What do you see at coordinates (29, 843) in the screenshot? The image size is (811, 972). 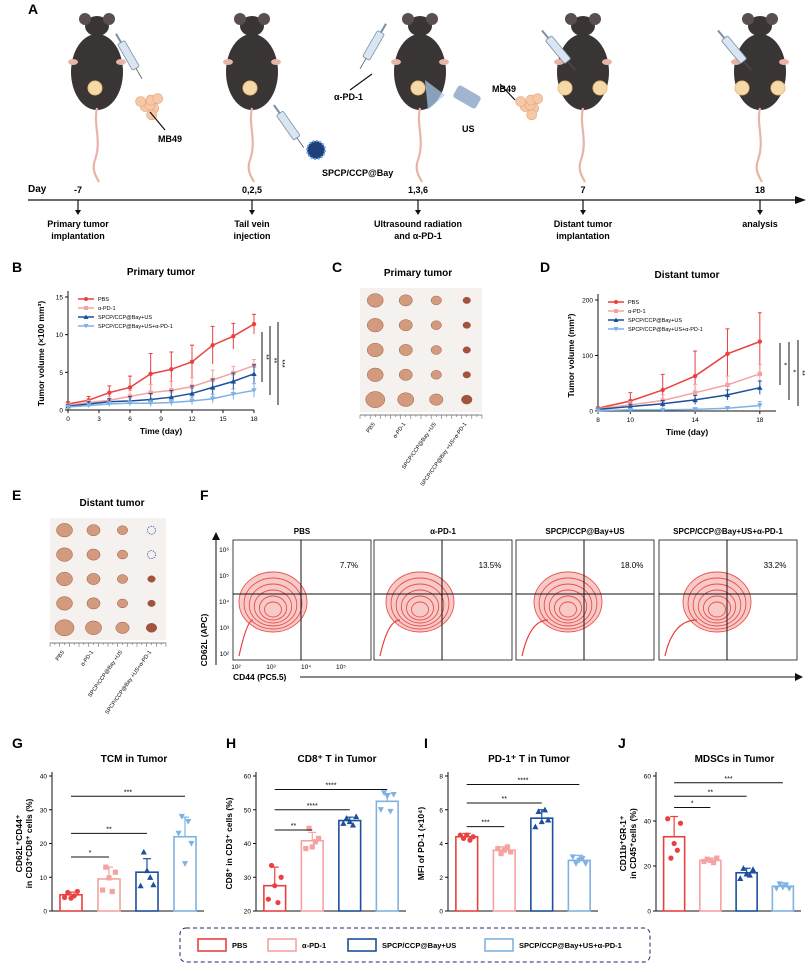 I see `y-axis-label-line2: in CD3⁺CD8⁺ cells (%)` at bounding box center [29, 843].